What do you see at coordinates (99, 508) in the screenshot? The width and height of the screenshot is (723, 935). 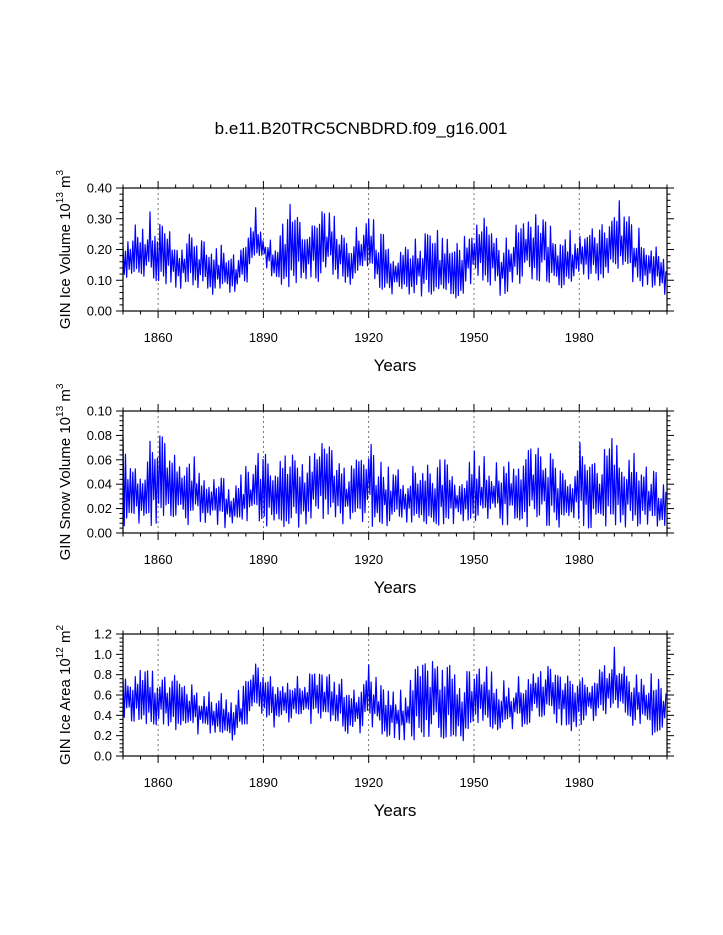 I see `y-tick-label: 0.02` at bounding box center [99, 508].